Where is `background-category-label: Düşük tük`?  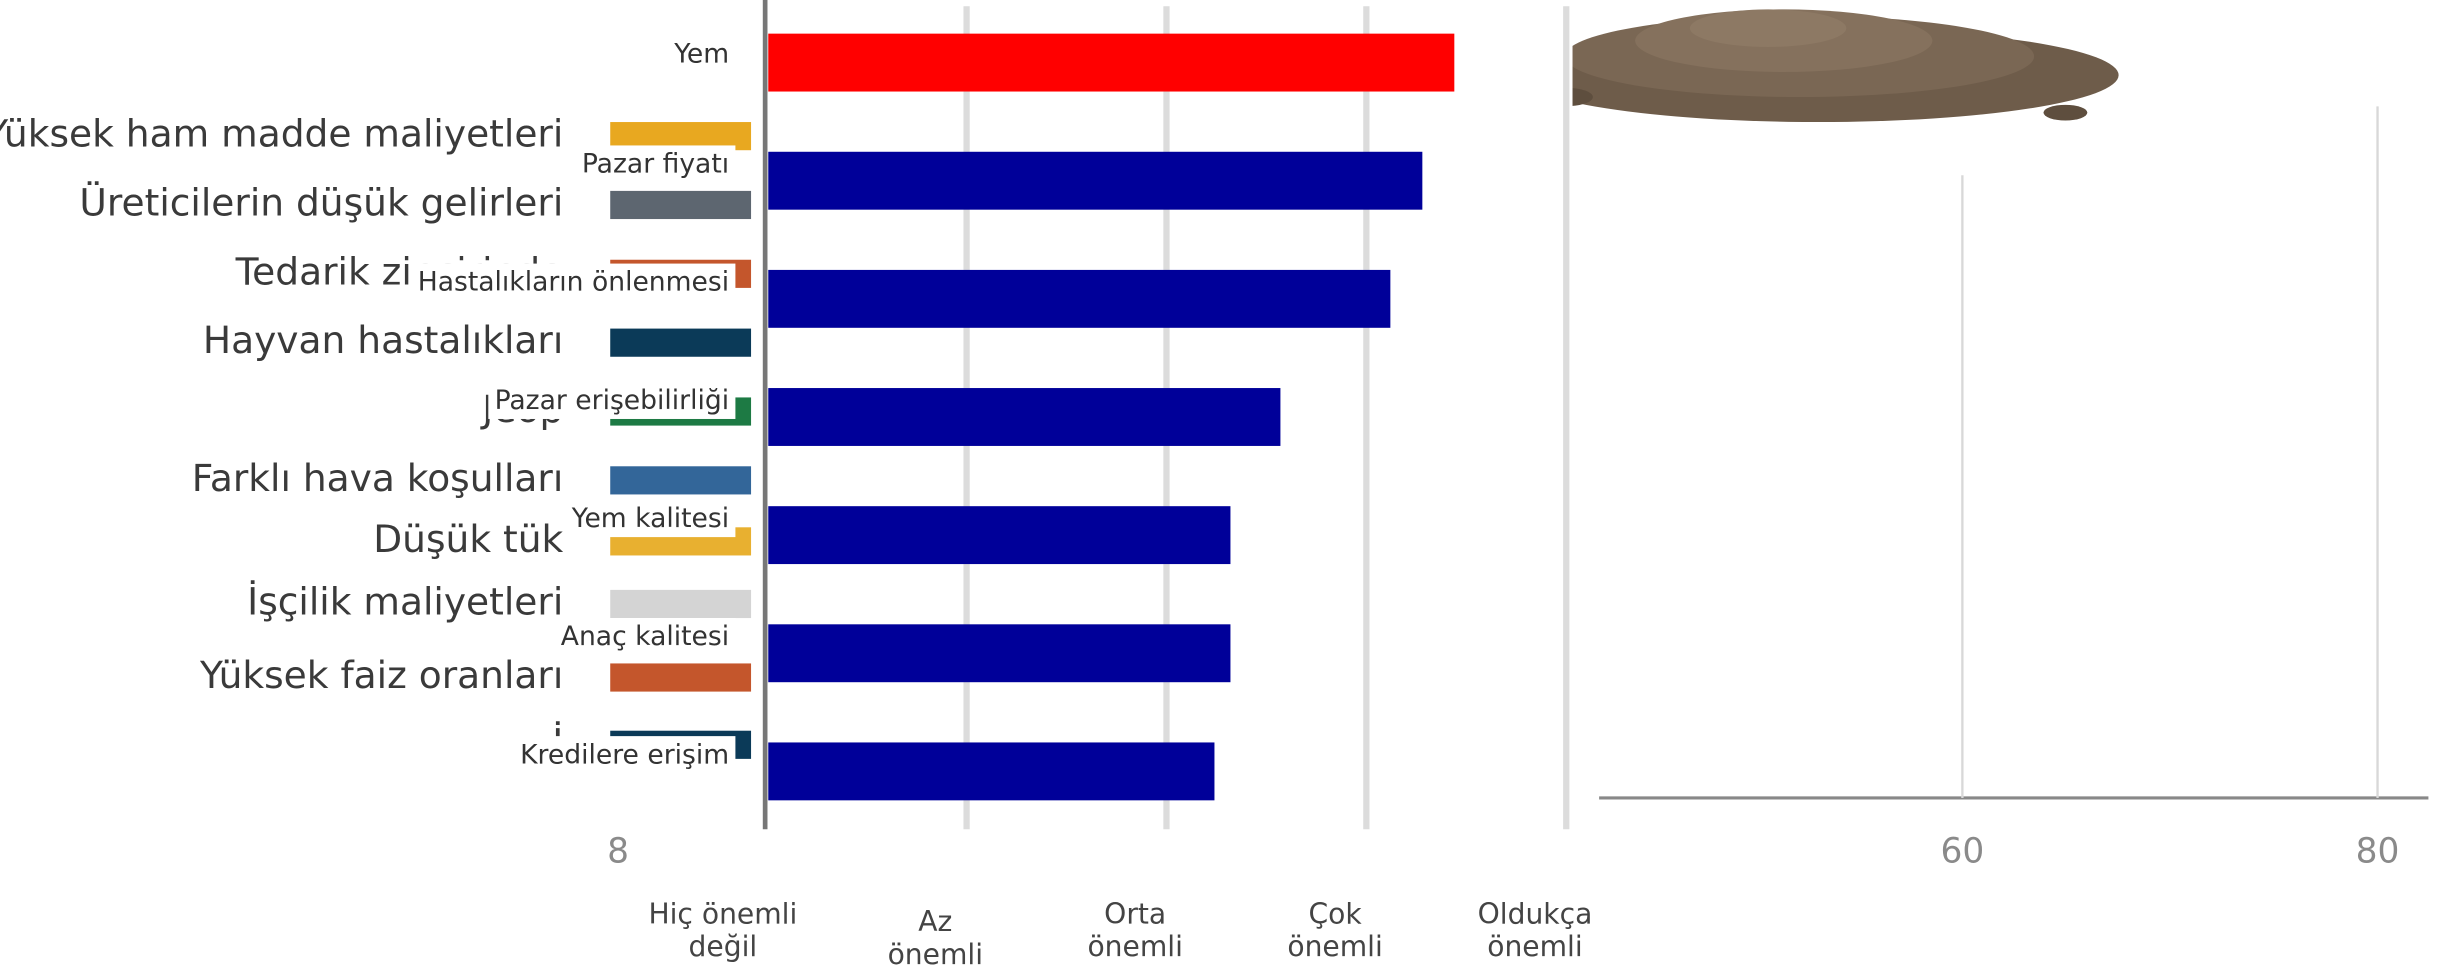 background-category-label: Düşük tük is located at coordinates (468, 539).